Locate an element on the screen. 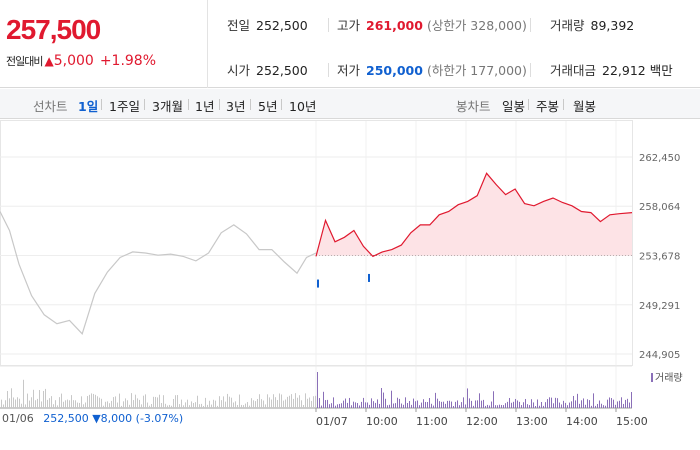 The height and width of the screenshot is (450, 700). low-label: 저가 is located at coordinates (349, 70).